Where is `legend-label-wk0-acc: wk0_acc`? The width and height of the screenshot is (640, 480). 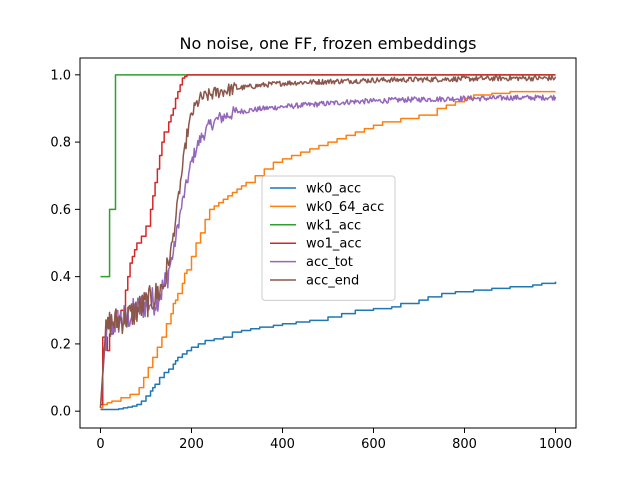
legend-label-wk0-acc: wk0_acc is located at coordinates (333, 189).